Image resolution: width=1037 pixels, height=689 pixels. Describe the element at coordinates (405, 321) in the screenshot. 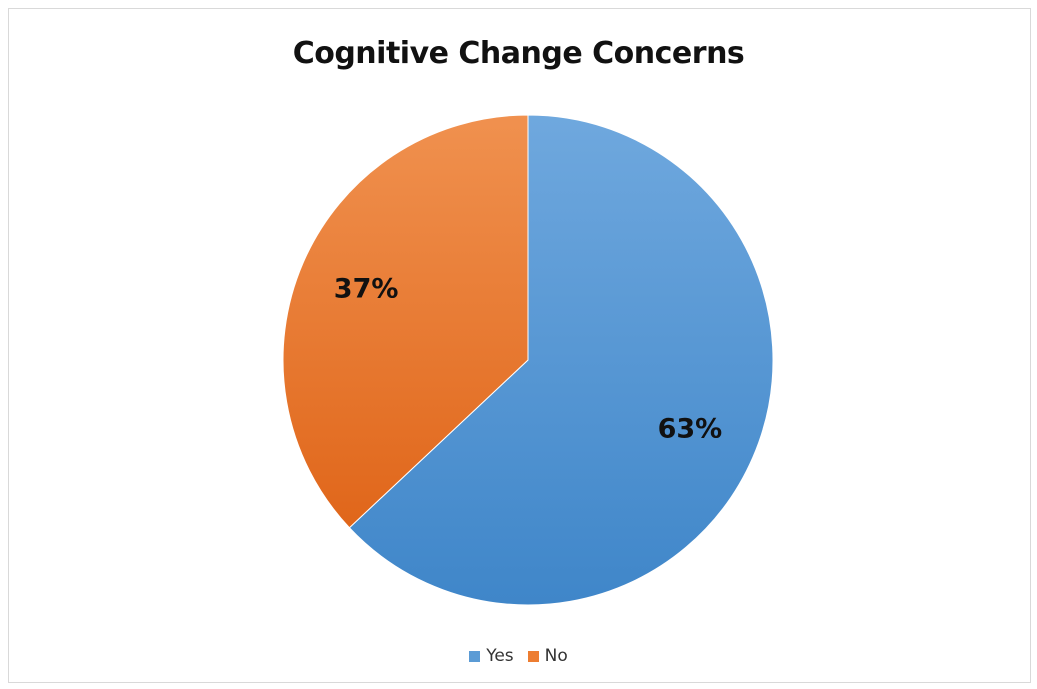

I see `pie-slice-no` at that location.